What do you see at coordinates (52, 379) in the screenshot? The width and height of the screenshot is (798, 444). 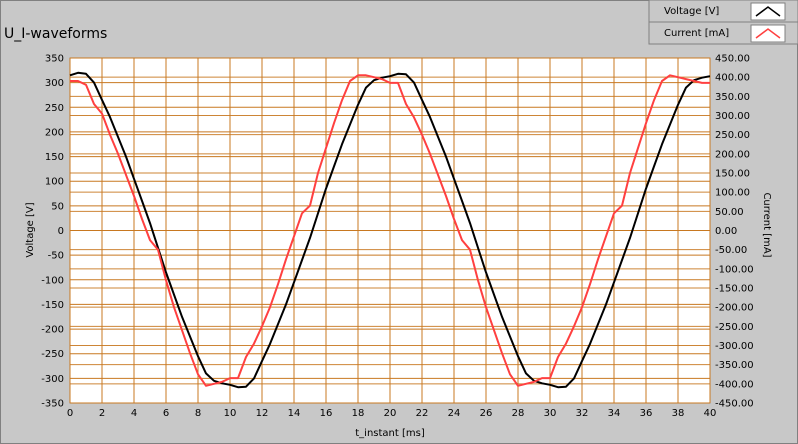 I see `y-tick-label: -300` at bounding box center [52, 379].